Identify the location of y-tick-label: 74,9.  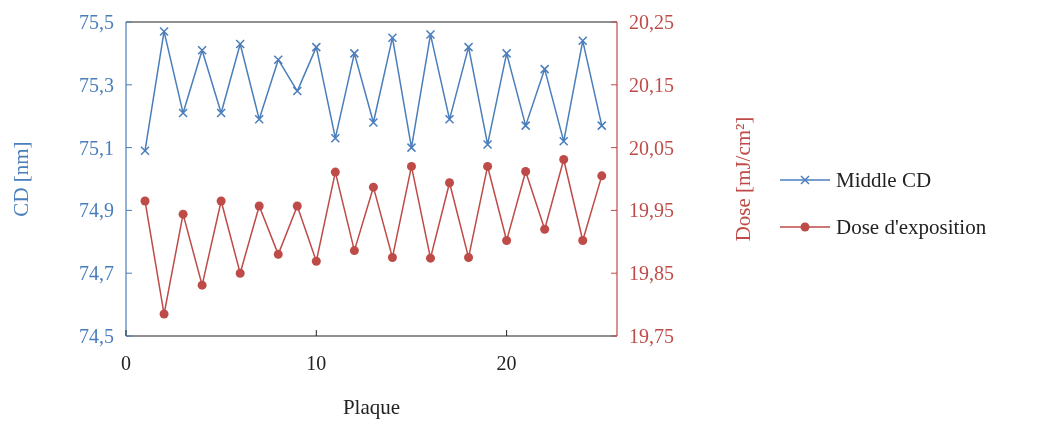
(96, 210).